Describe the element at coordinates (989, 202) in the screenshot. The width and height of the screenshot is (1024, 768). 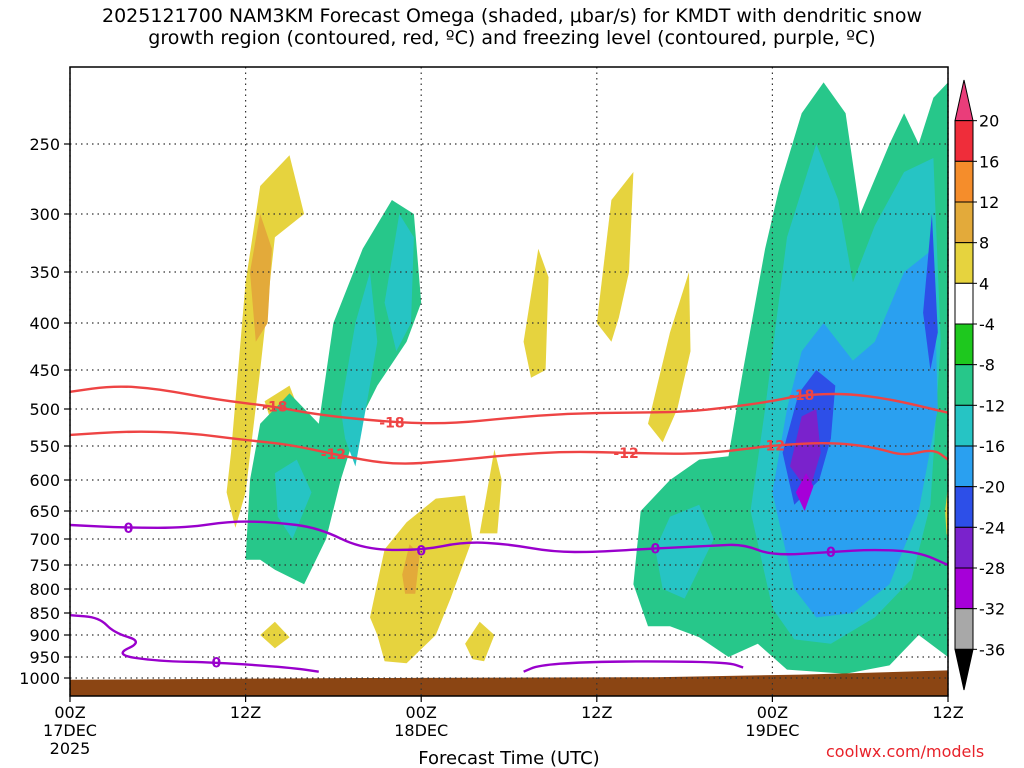
I see `colorbar-label-2: 12` at that location.